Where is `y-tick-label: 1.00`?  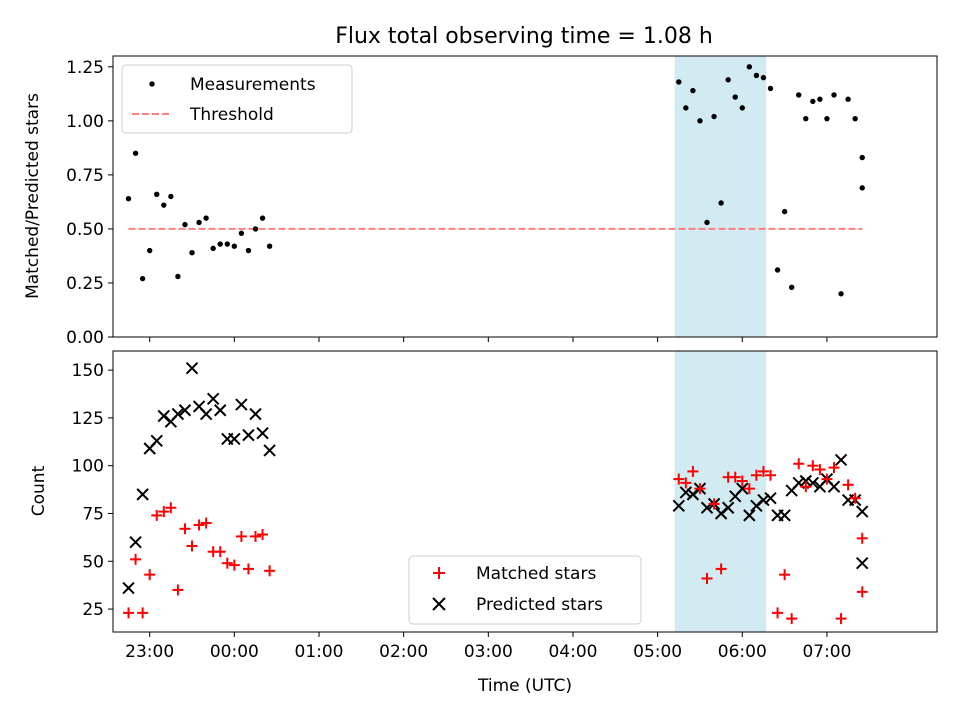
y-tick-label: 1.00 is located at coordinates (85, 122).